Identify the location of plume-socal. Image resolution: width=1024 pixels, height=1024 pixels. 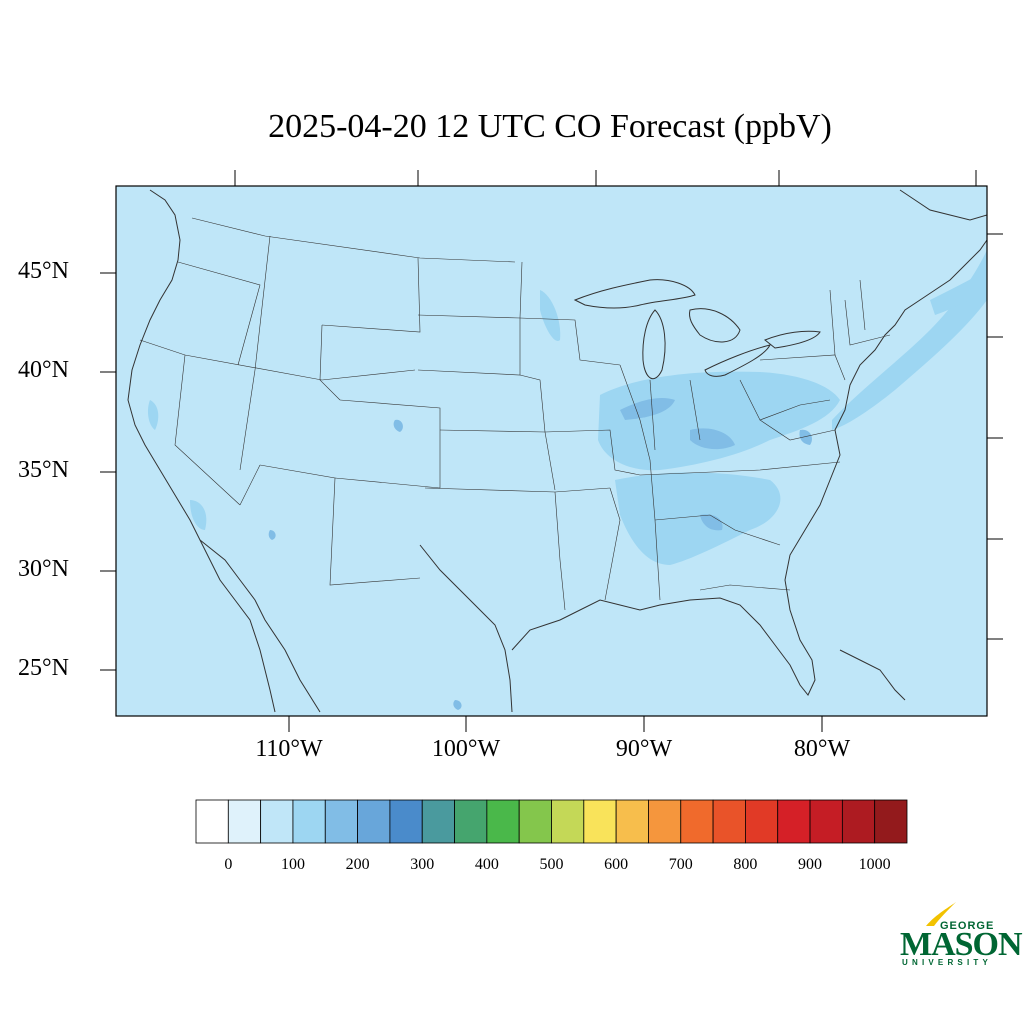
(198, 515).